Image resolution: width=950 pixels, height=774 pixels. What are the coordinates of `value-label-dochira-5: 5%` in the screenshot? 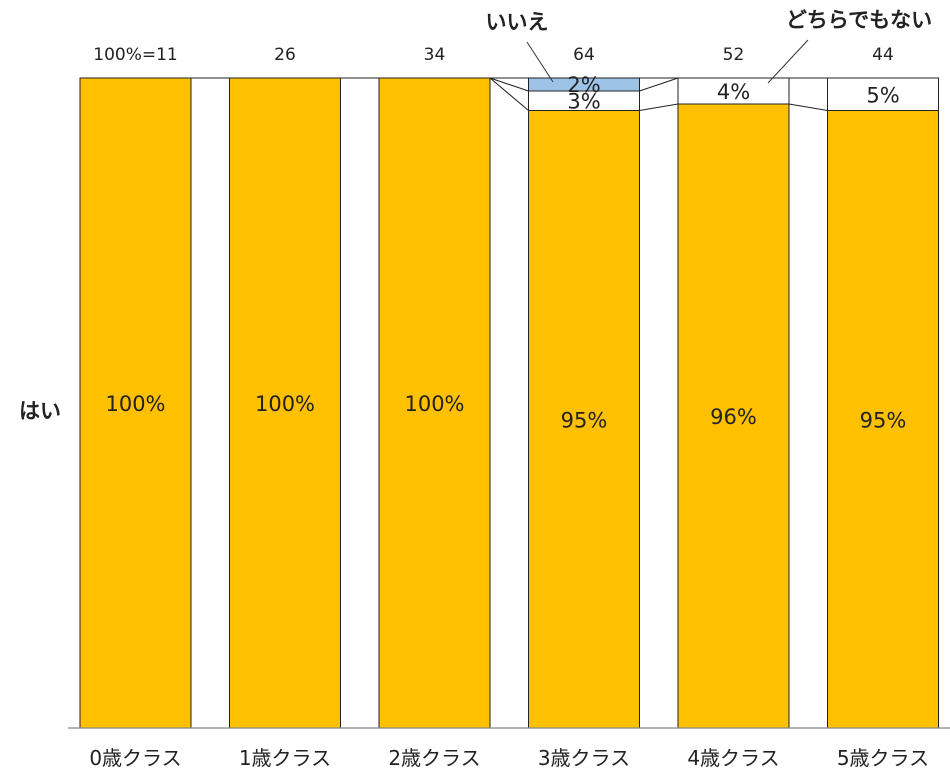 It's located at (882, 95).